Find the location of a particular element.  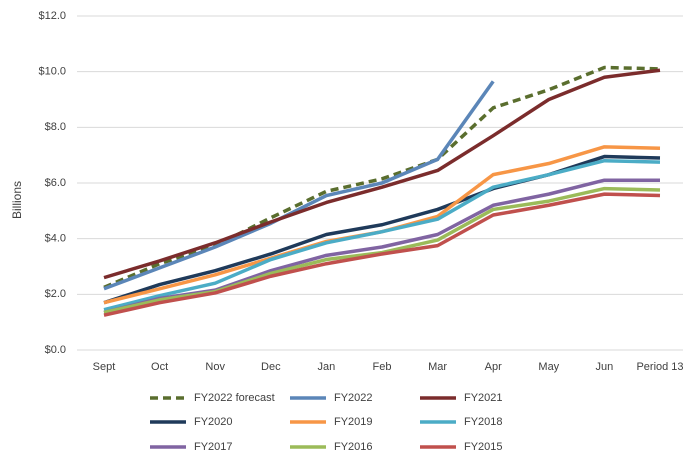

x-tick-label: Jun is located at coordinates (605, 367).